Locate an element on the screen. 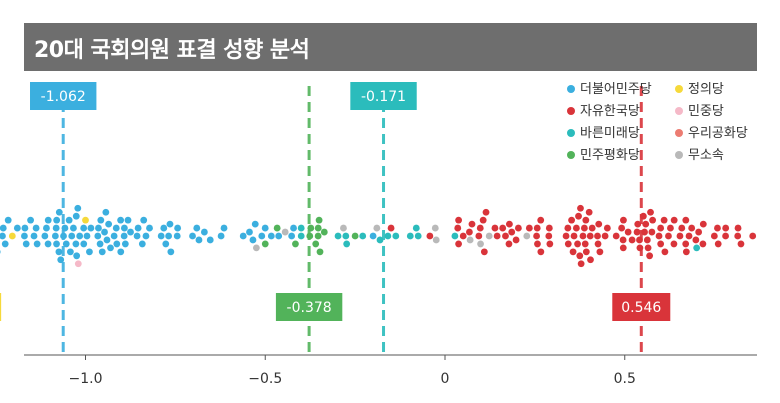 Image resolution: width=780 pixels, height=403 pixels. mean-label: 0.546 is located at coordinates (641, 308).